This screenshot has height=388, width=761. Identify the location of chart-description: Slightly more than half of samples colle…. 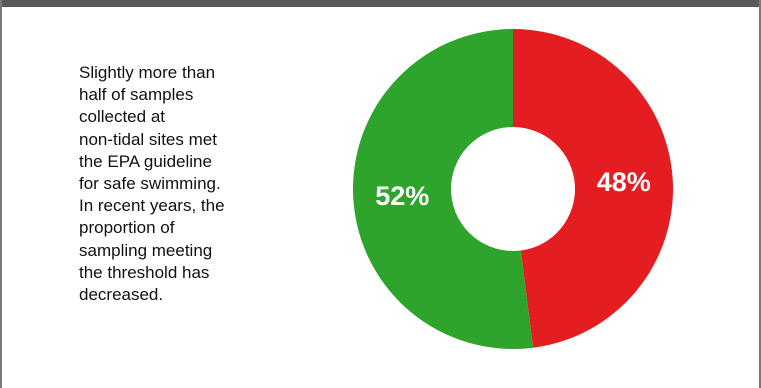
(152, 184).